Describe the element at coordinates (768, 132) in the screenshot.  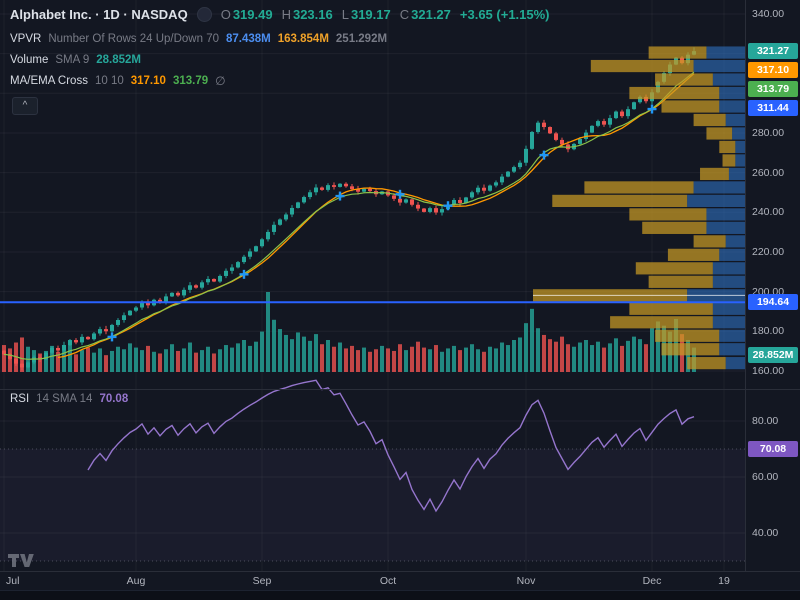
I see `price-axis-label: 280.00` at that location.